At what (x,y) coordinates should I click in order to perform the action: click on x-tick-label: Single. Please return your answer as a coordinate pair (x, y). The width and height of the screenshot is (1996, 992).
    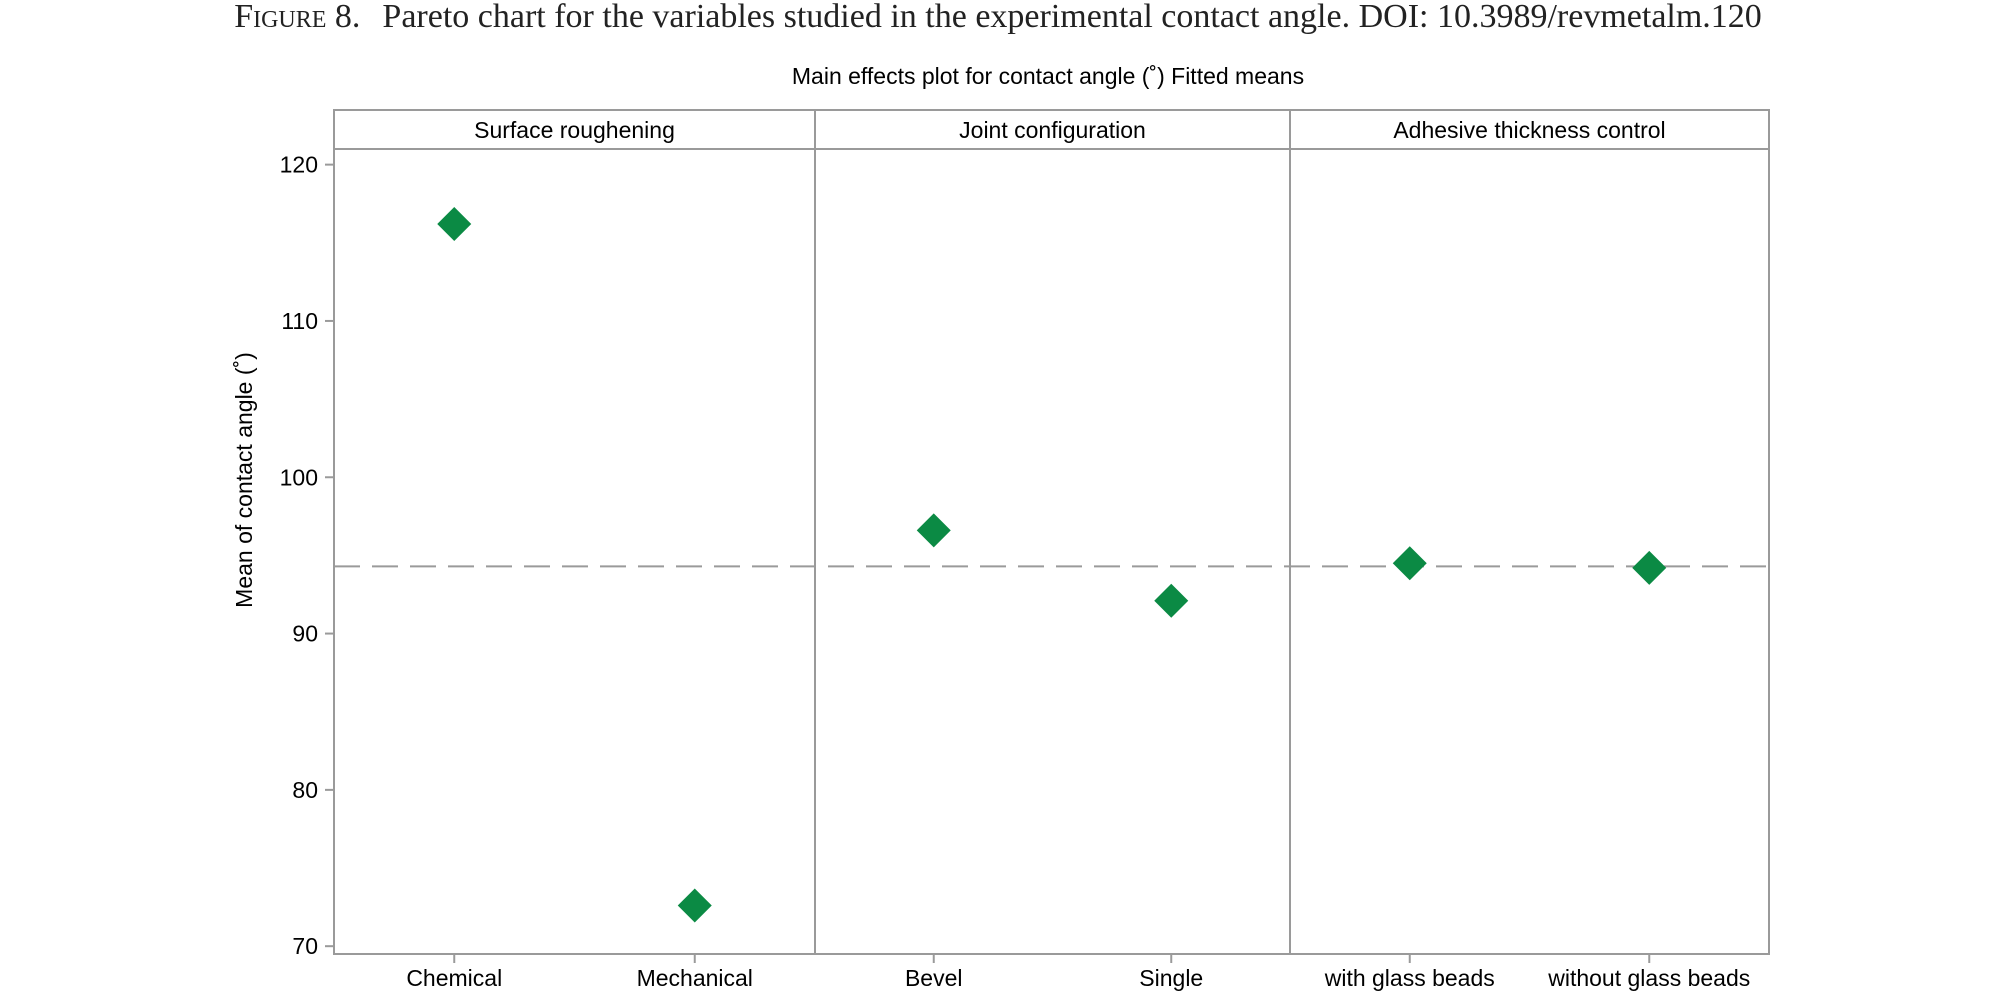
    Looking at the image, I should click on (1171, 978).